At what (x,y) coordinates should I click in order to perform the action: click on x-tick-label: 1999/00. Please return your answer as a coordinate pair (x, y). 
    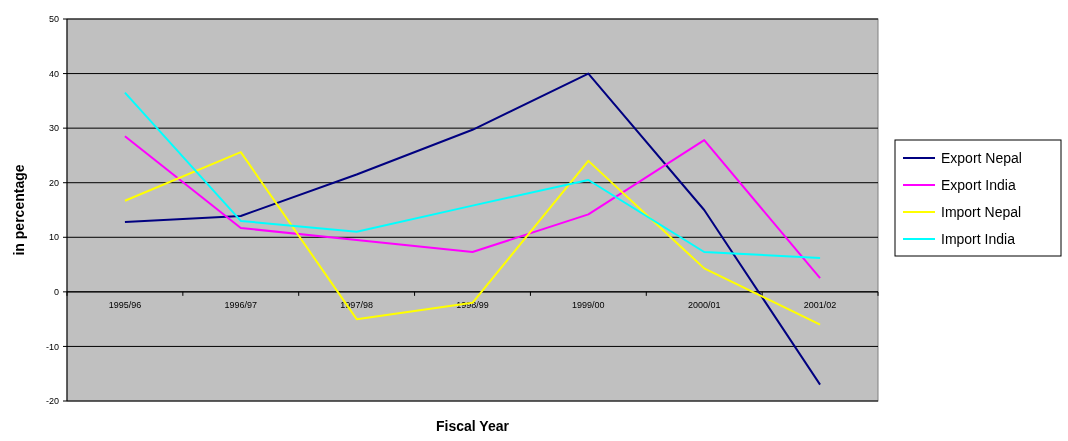
    Looking at the image, I should click on (588, 304).